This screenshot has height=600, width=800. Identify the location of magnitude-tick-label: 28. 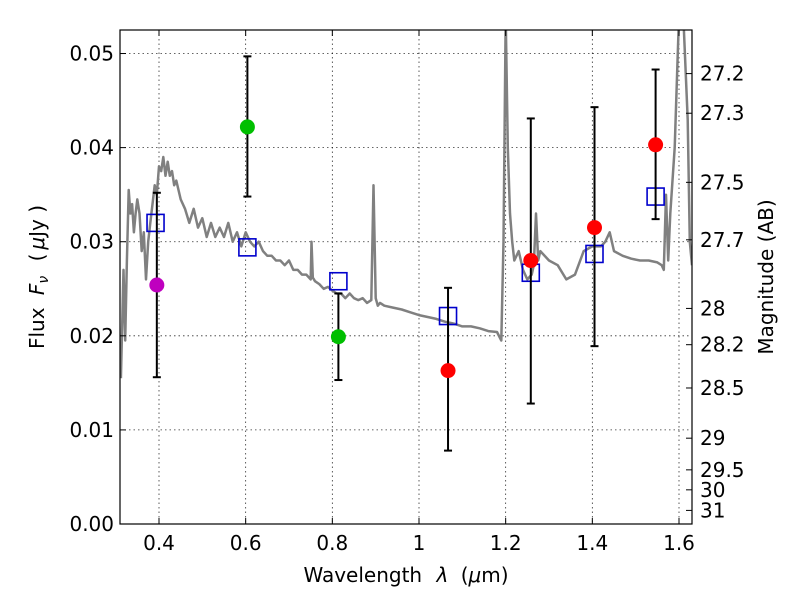
(712, 308).